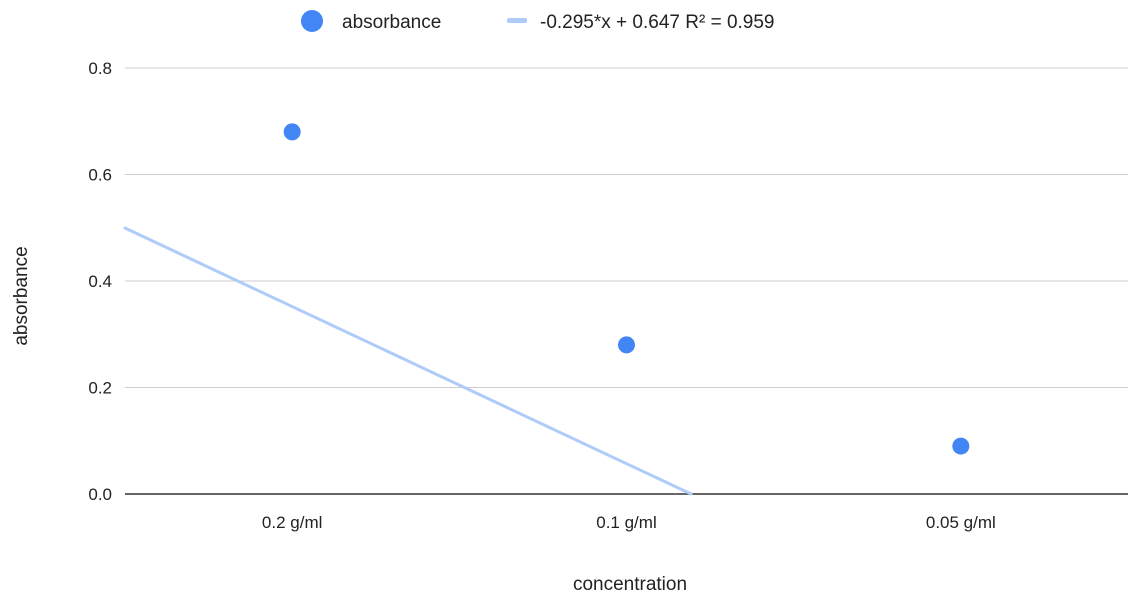  What do you see at coordinates (100, 388) in the screenshot?
I see `y-tick-label: 0.2` at bounding box center [100, 388].